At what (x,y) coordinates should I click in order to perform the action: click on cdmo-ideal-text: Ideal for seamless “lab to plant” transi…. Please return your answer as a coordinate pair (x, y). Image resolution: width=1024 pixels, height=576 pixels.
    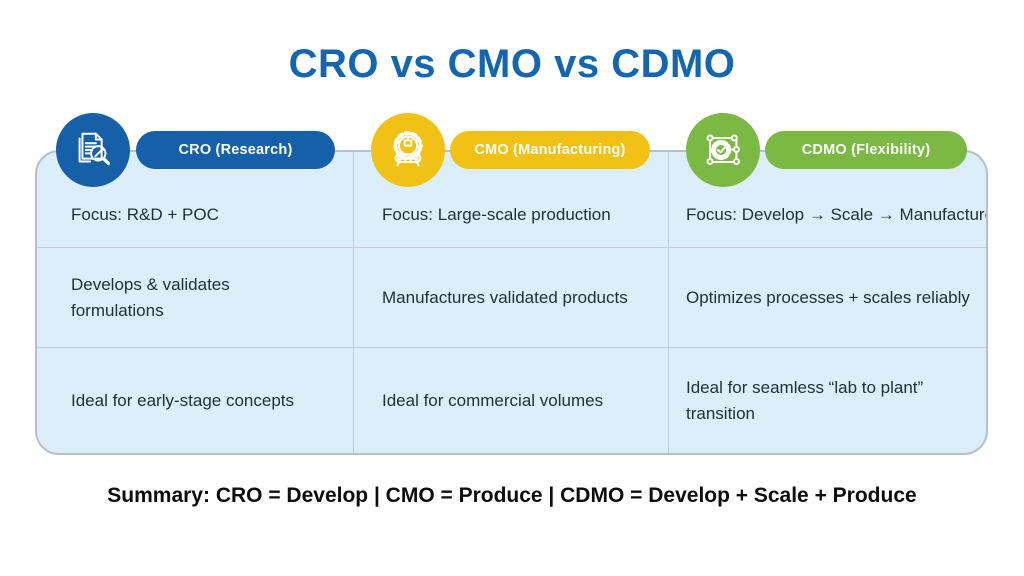
    Looking at the image, I should click on (805, 400).